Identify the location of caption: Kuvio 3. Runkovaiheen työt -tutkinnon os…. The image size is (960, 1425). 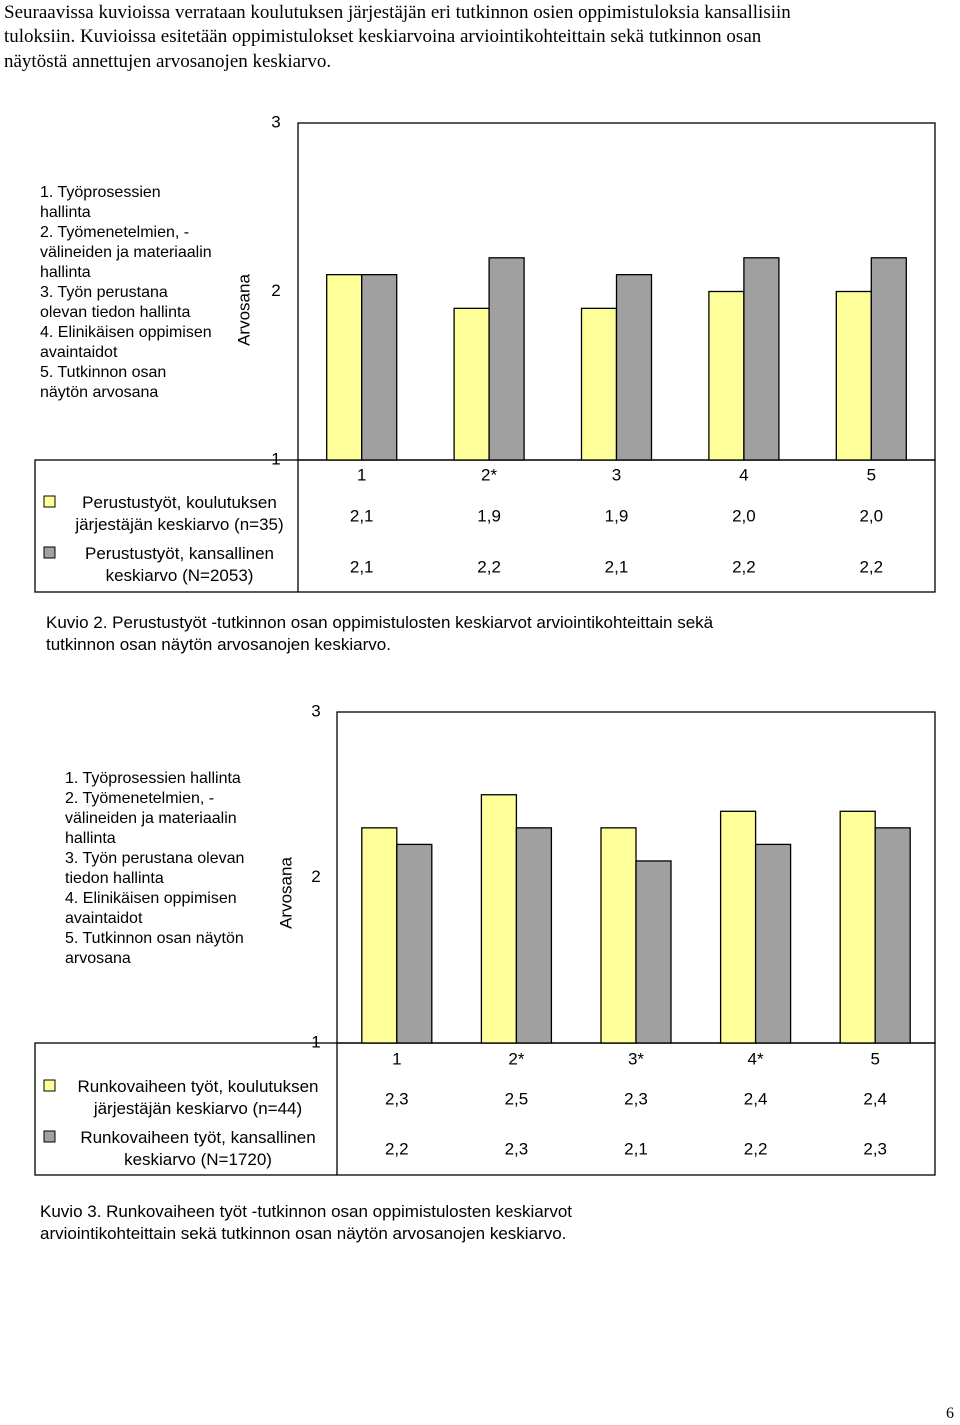
(306, 1222).